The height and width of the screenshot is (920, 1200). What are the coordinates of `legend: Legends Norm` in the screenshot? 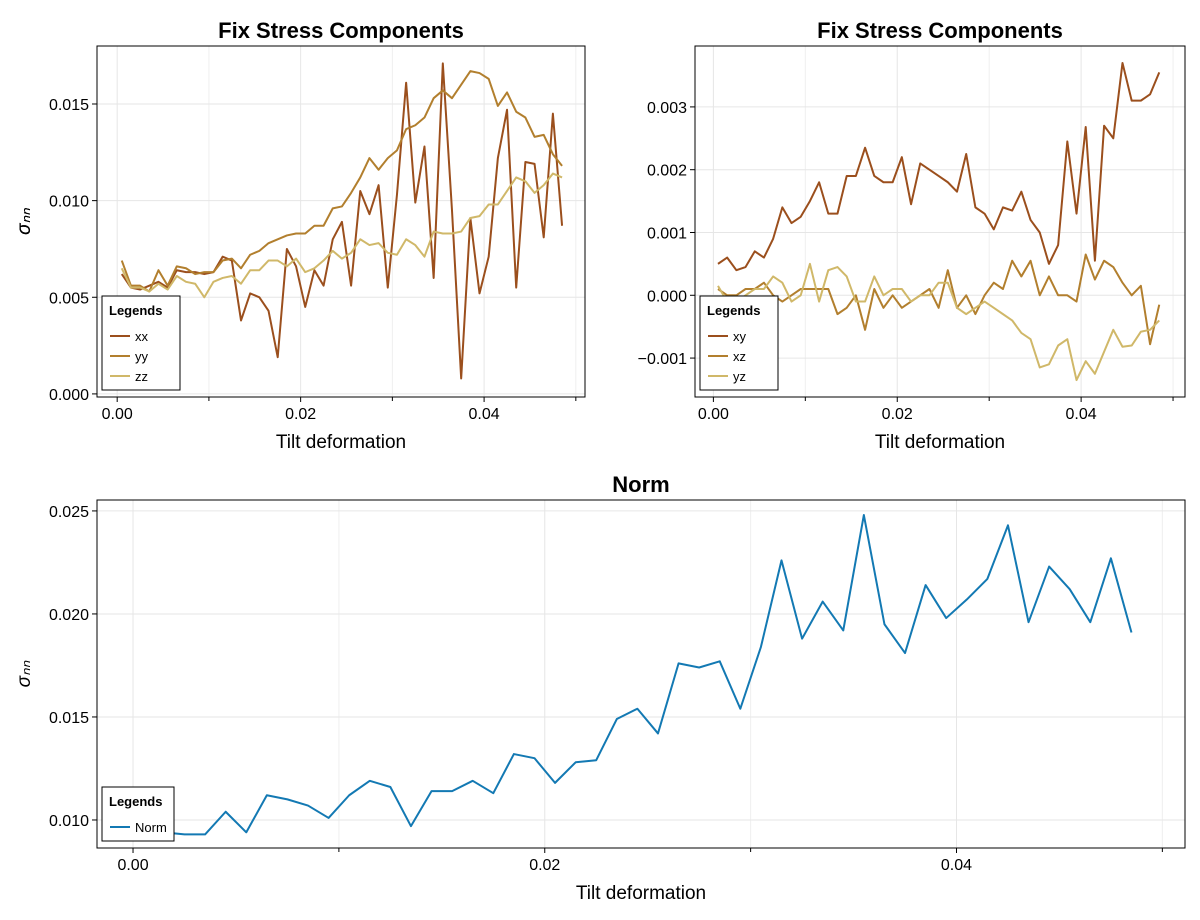 It's located at (138, 814).